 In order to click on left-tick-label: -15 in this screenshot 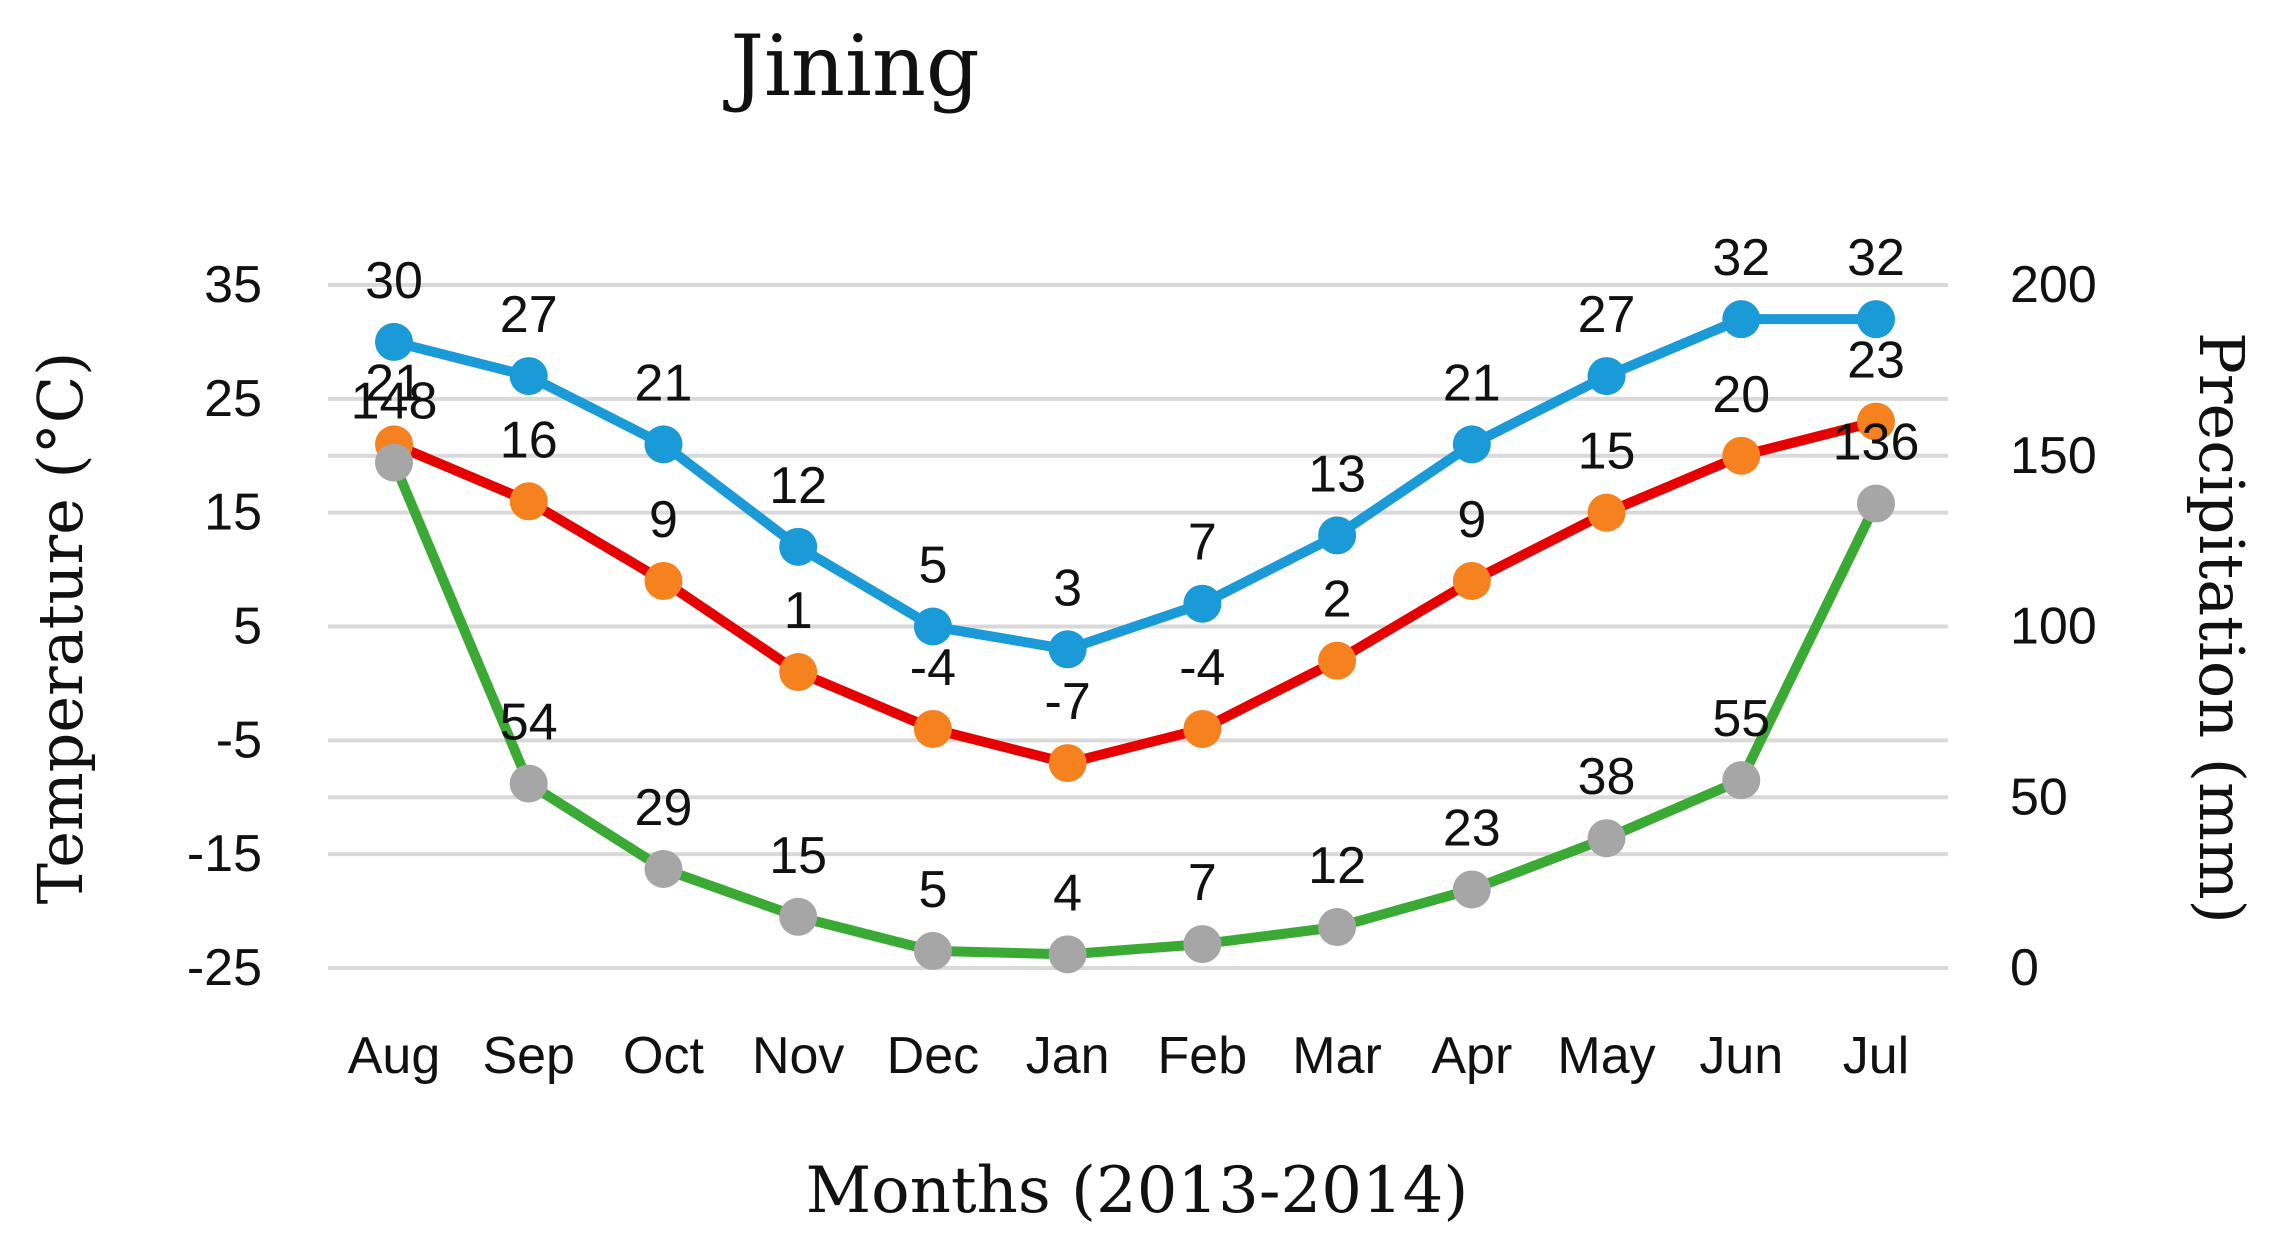, I will do `click(224, 854)`.